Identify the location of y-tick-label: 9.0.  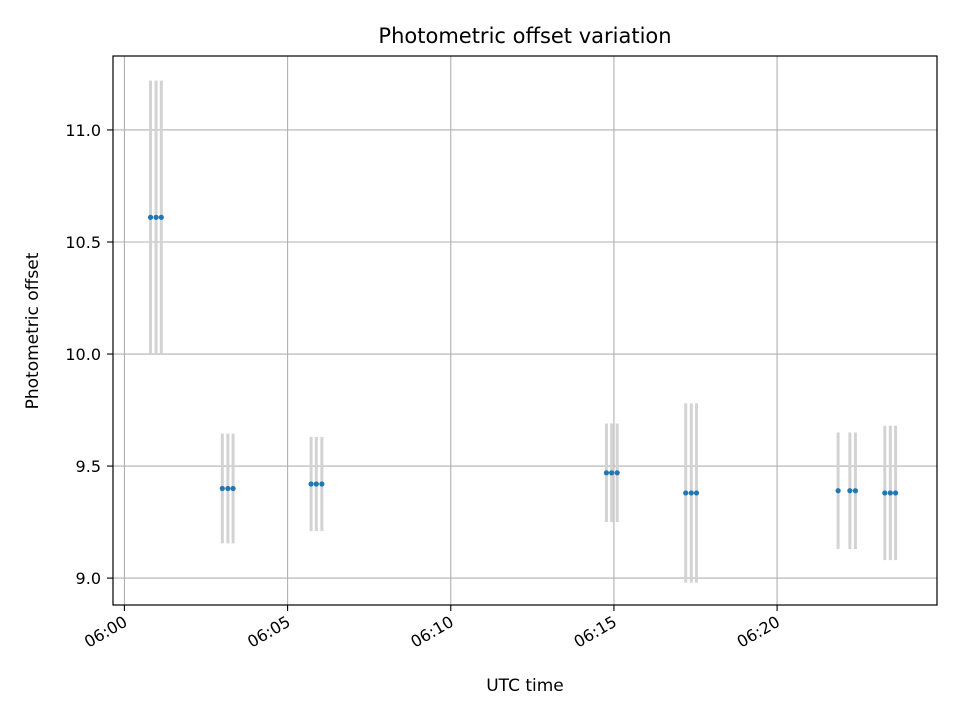
(88, 578).